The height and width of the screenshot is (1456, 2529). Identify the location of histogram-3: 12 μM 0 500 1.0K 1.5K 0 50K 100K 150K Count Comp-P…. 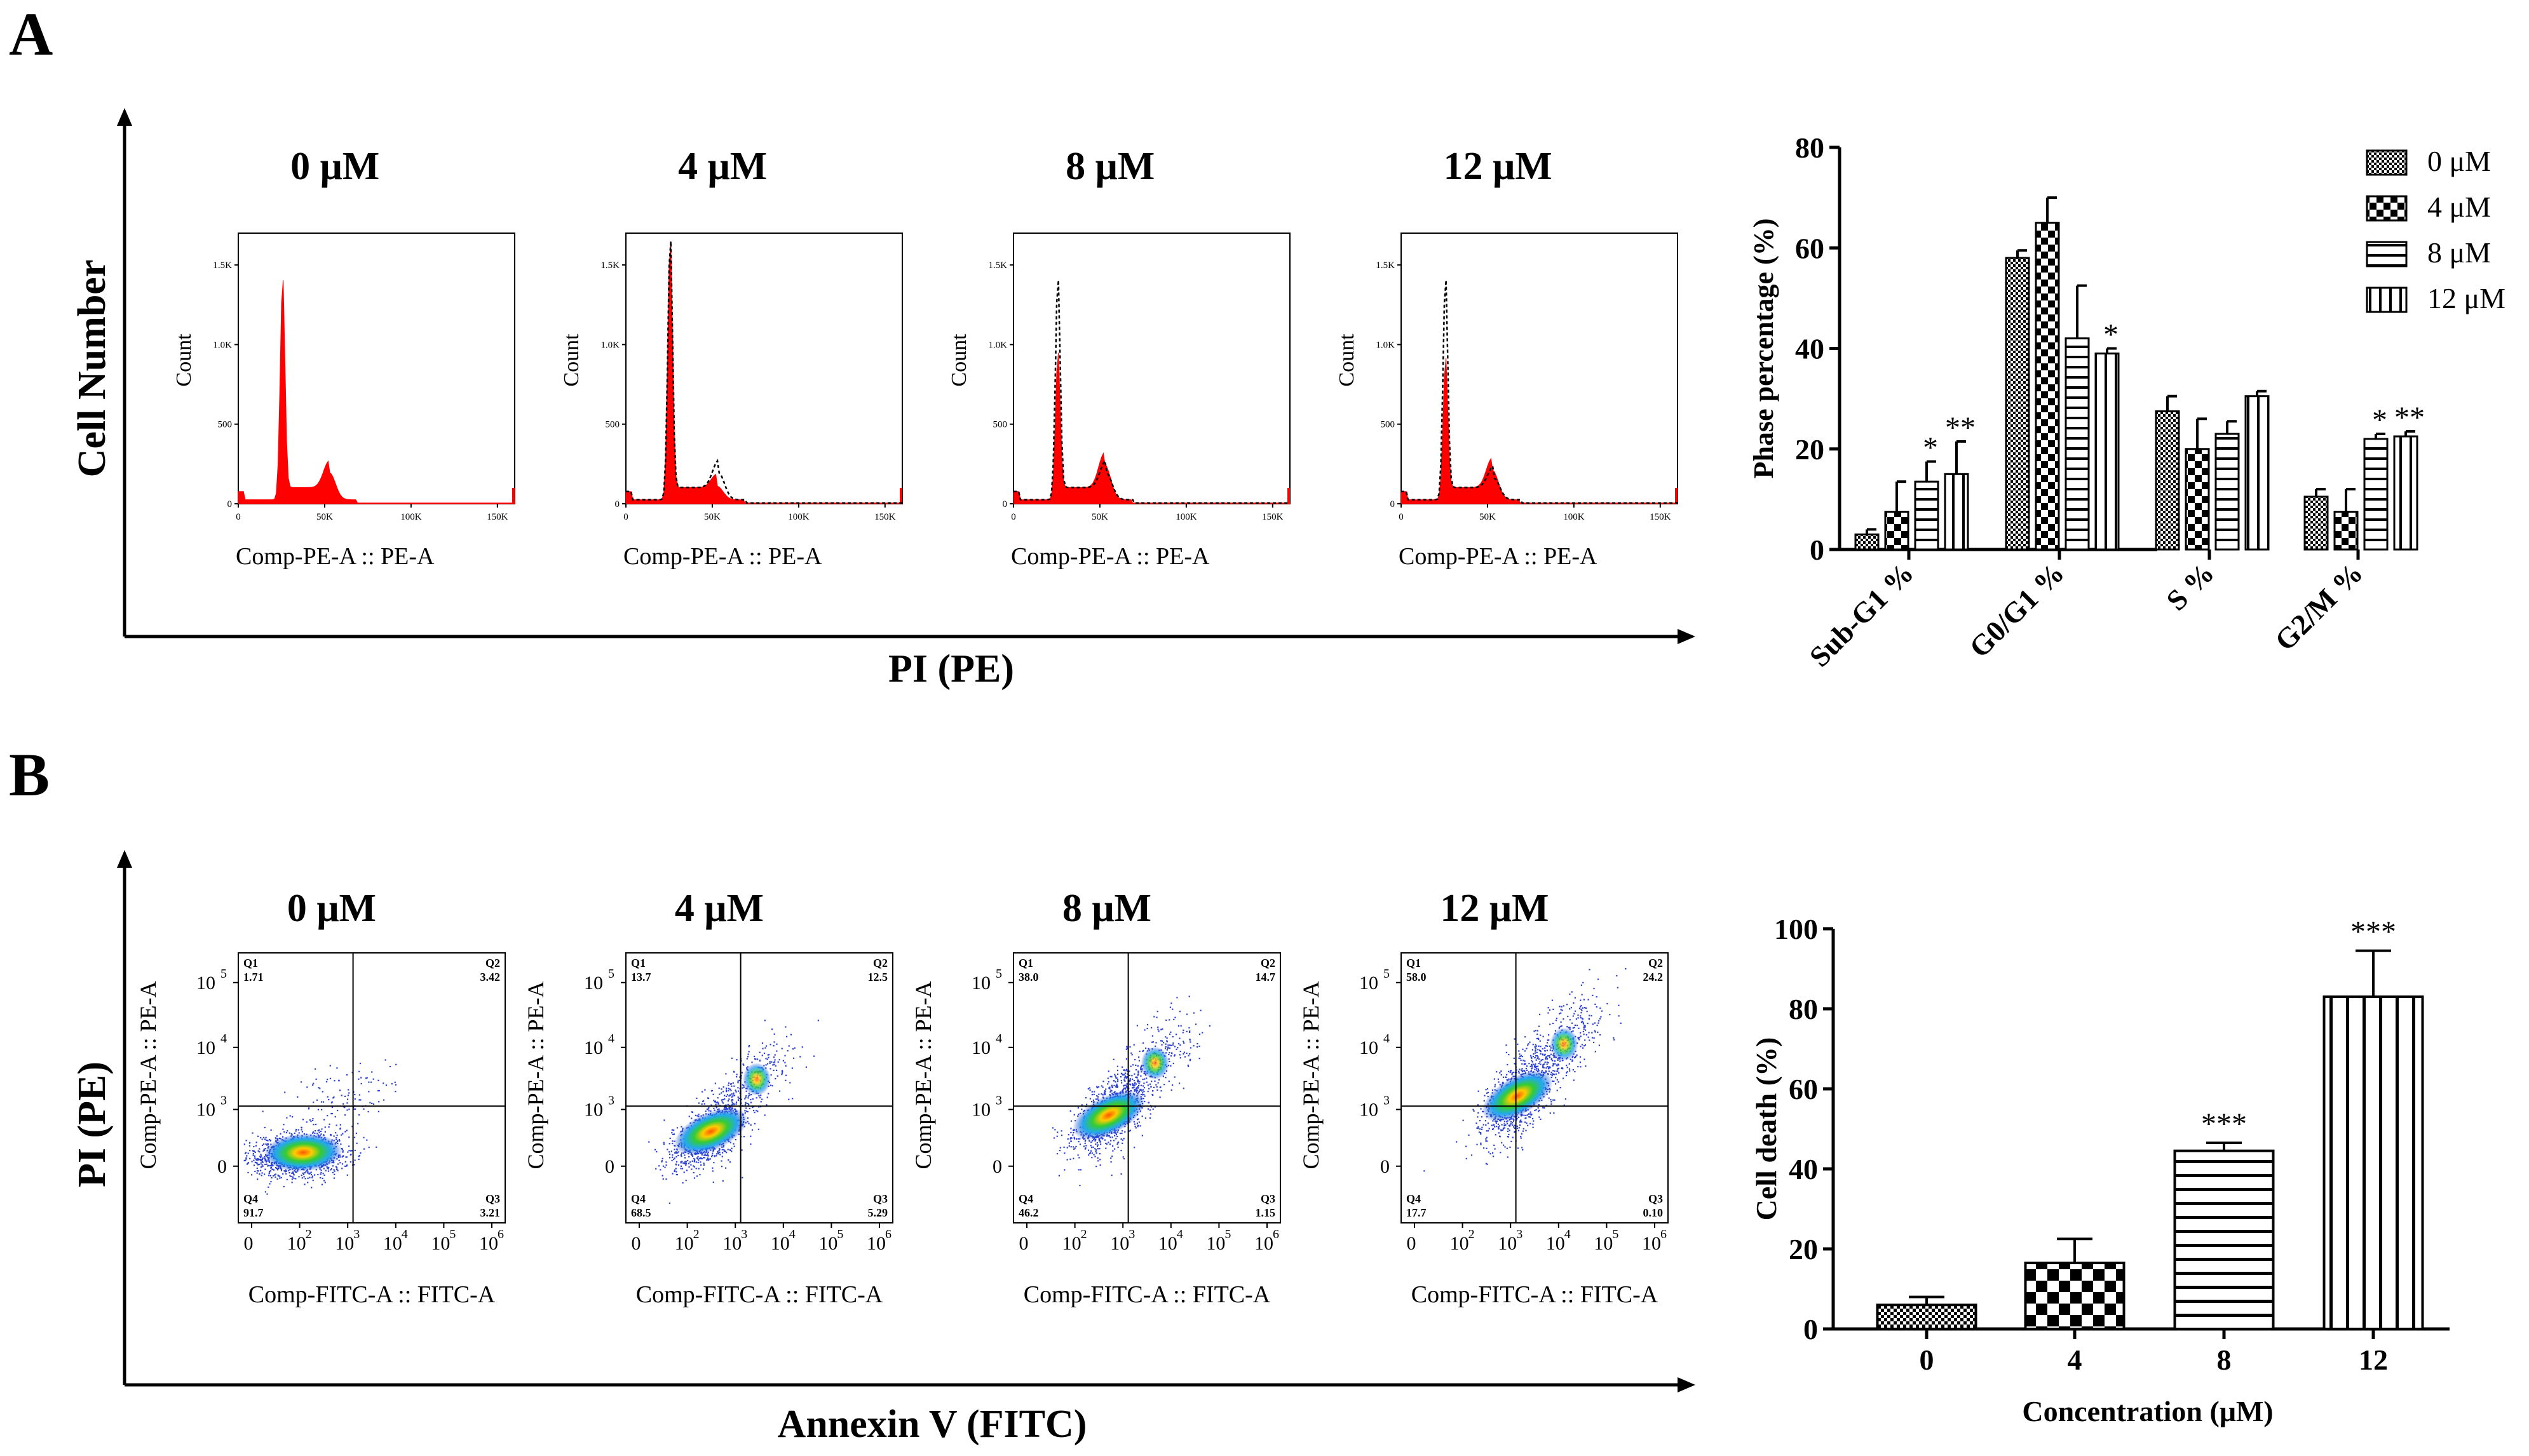
(1506, 357).